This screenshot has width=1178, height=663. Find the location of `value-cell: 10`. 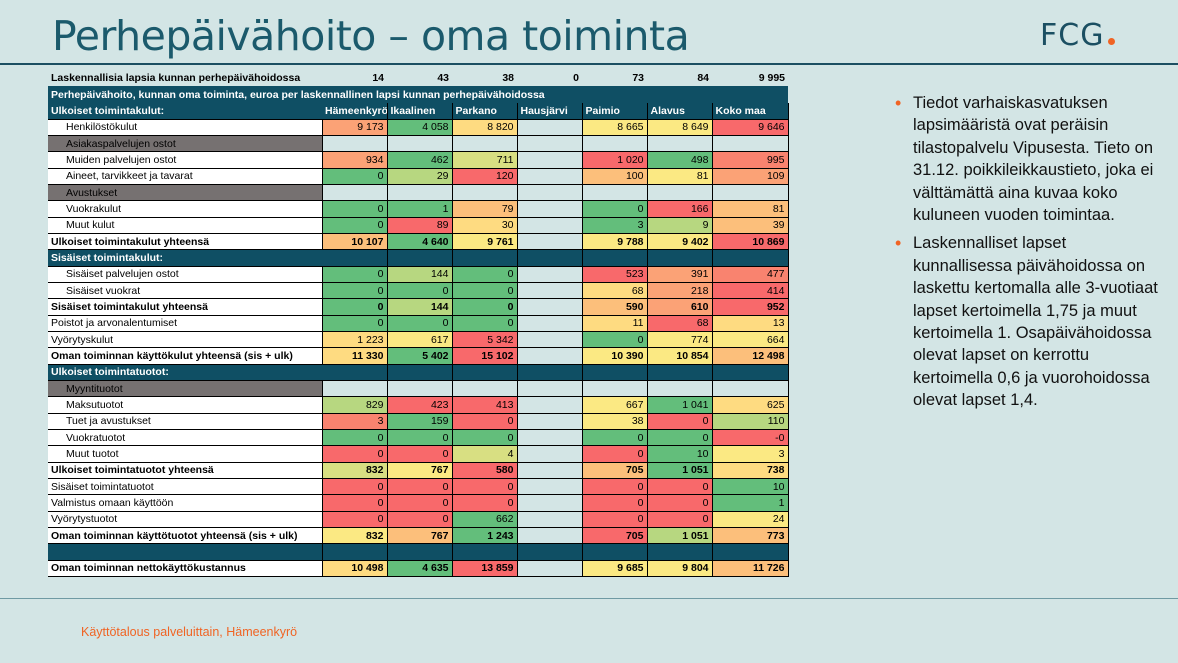

value-cell: 10 is located at coordinates (750, 487).